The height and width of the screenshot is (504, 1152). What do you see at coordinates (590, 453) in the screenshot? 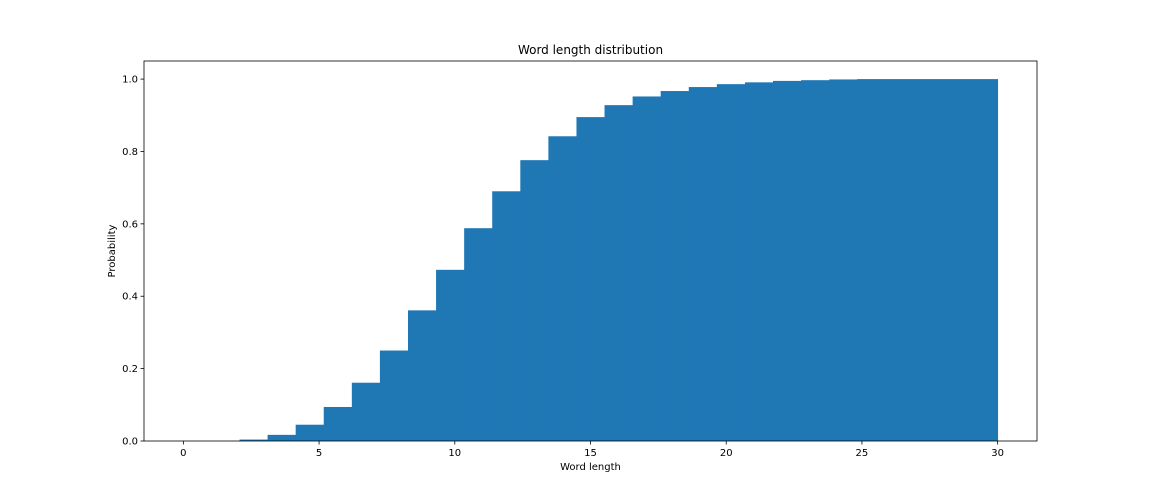
I see `x-tick-label: 15` at bounding box center [590, 453].